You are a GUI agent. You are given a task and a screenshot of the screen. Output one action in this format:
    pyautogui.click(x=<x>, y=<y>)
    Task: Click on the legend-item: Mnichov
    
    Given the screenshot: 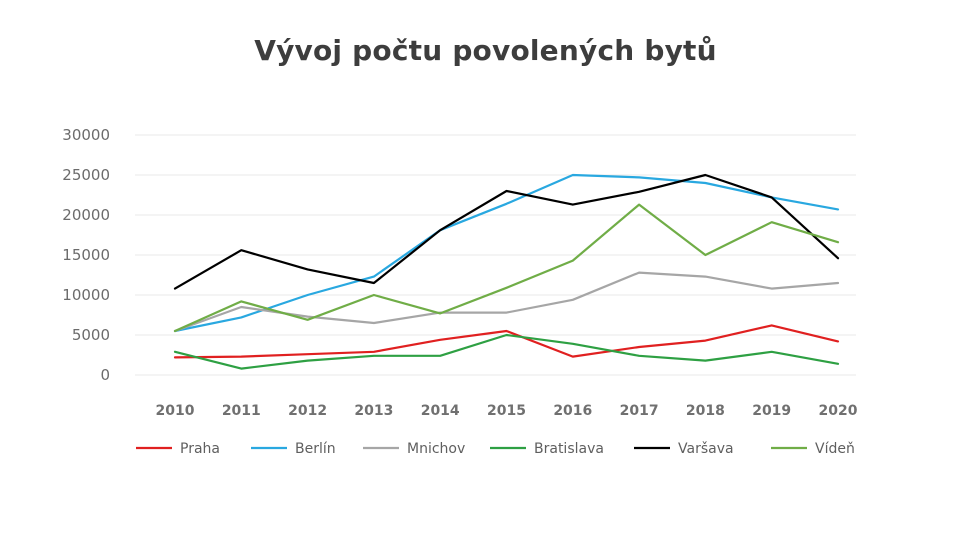 What is the action you would take?
    pyautogui.click(x=414, y=449)
    